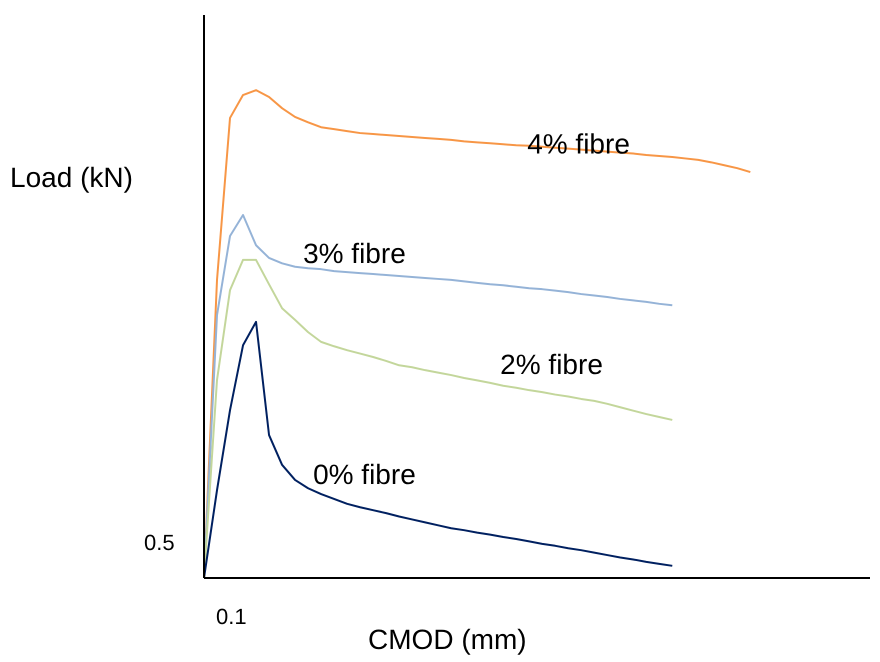  I want to click on text: 0.1, so click(231, 617).